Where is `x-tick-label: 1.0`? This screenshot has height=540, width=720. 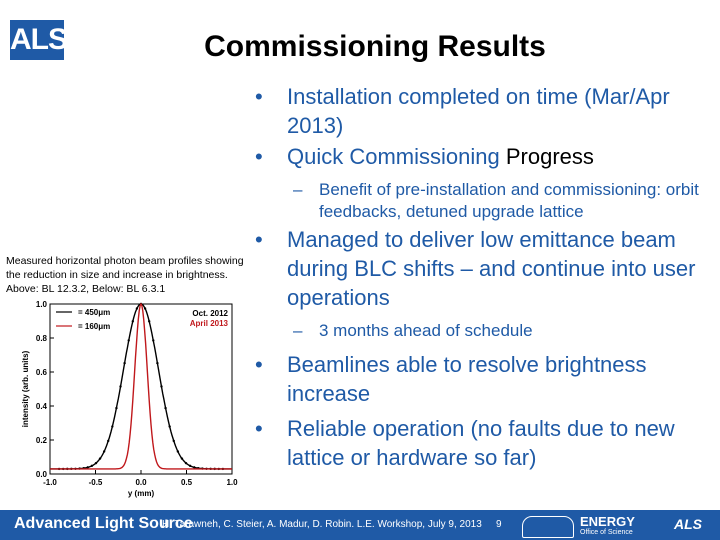
x-tick-label: 1.0 is located at coordinates (232, 482).